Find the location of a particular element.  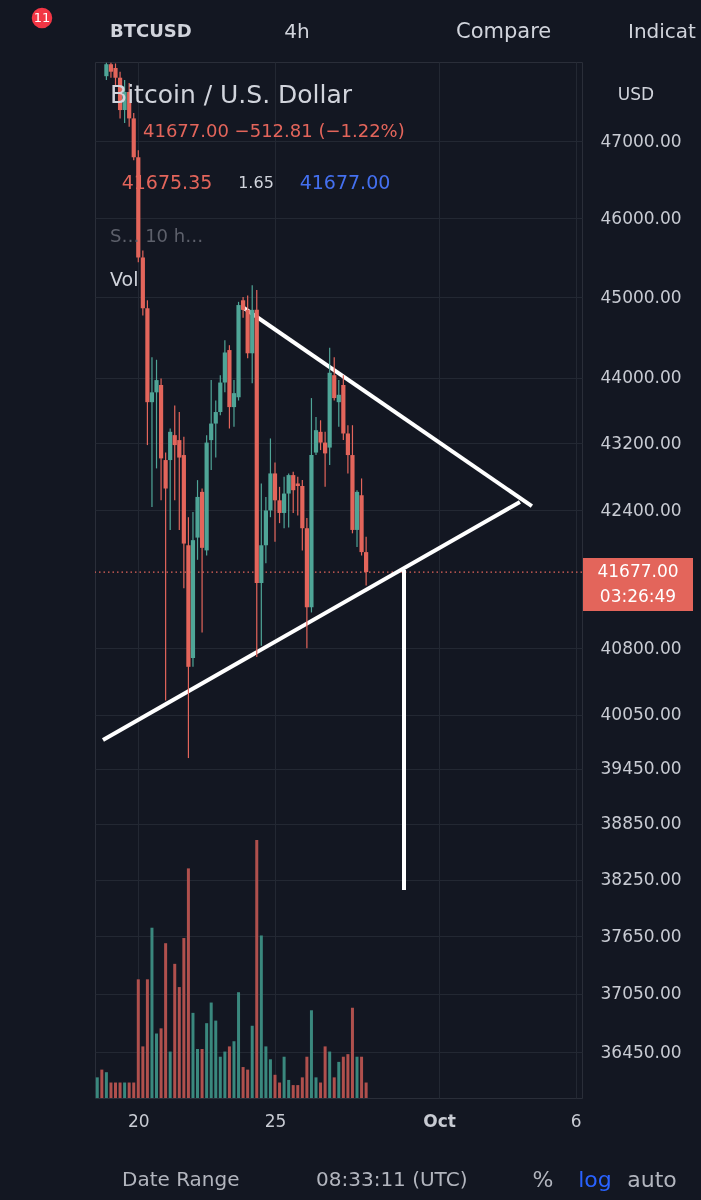

text: 11 is located at coordinates (42, 17).